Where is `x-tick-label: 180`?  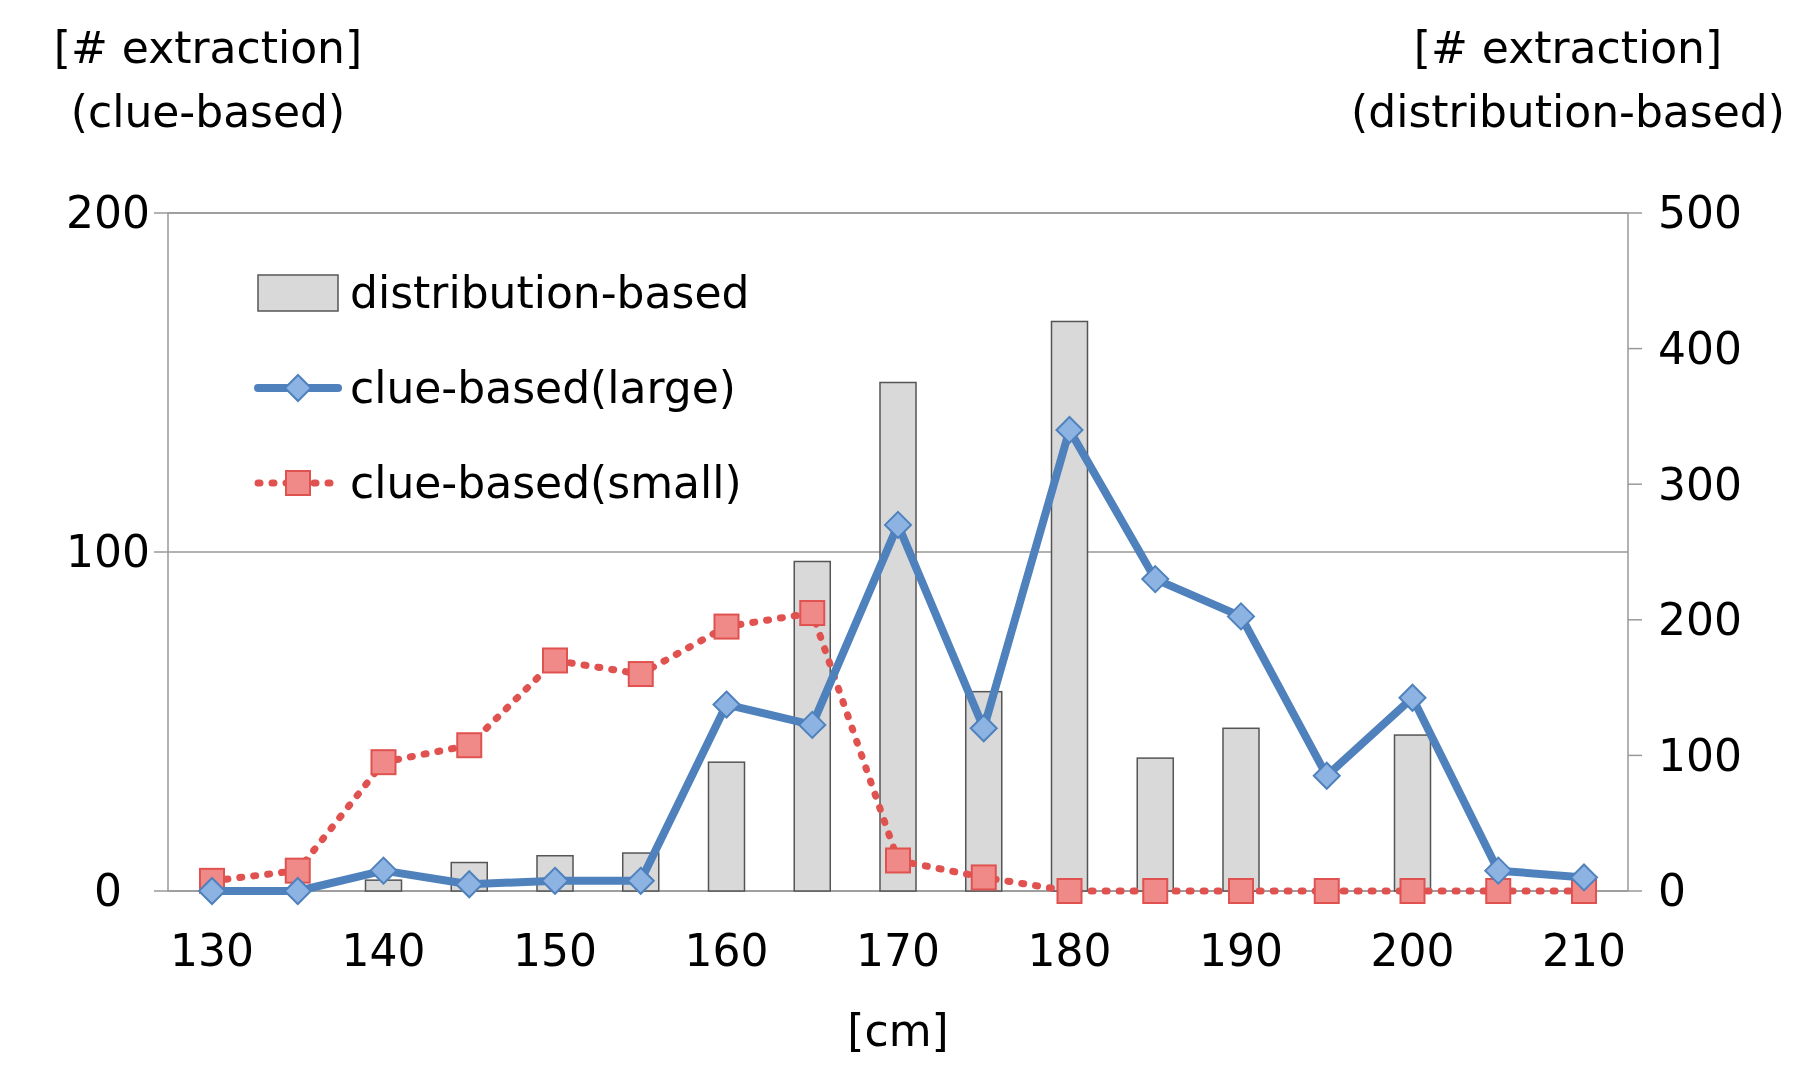
x-tick-label: 180 is located at coordinates (1069, 950).